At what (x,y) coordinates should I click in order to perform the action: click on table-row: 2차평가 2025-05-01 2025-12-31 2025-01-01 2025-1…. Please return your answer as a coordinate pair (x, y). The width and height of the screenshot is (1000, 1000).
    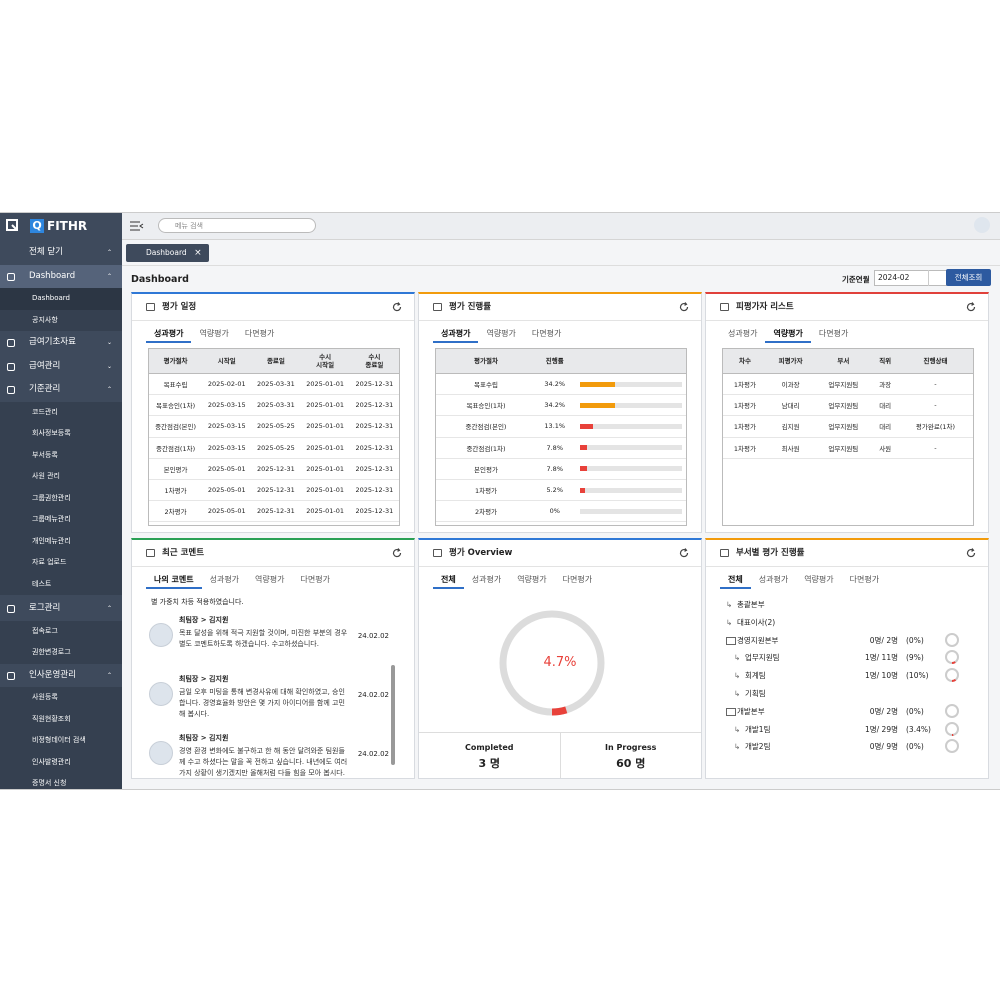
    Looking at the image, I should click on (274, 511).